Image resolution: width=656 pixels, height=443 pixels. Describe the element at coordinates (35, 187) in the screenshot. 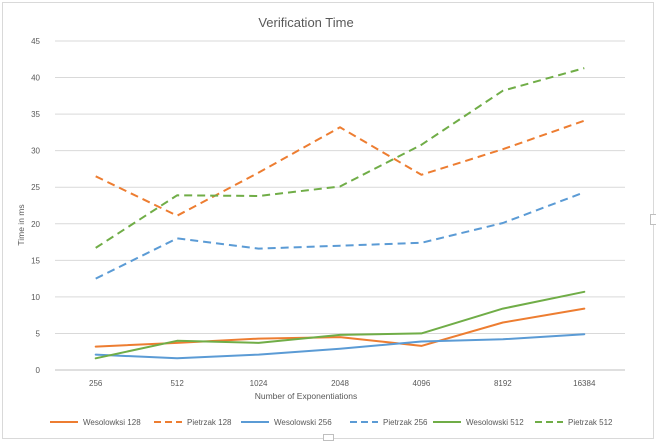

I see `y-tick-label: 25` at that location.